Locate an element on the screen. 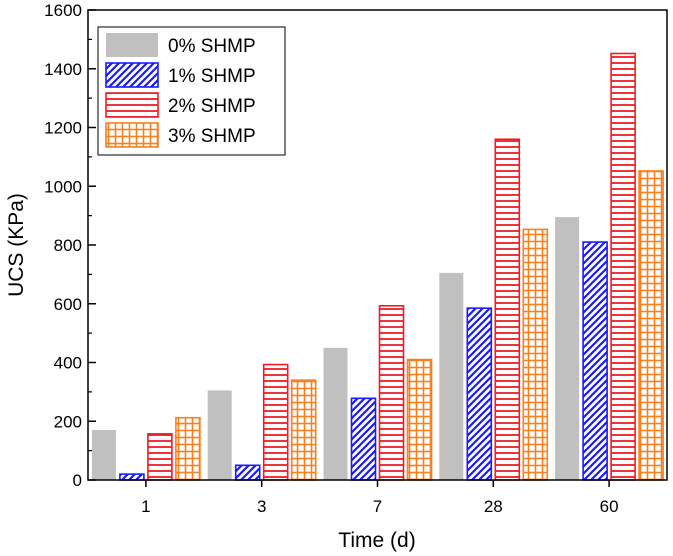  x-tick-label: 1 is located at coordinates (145, 506).